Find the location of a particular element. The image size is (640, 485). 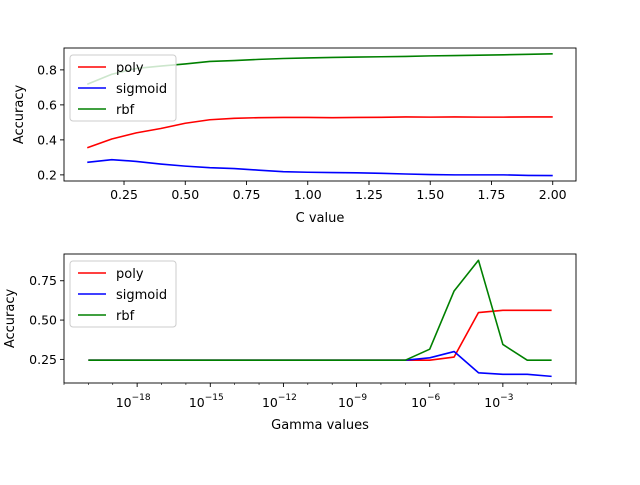

chart1-x-tick-label: 1.25 is located at coordinates (369, 194).